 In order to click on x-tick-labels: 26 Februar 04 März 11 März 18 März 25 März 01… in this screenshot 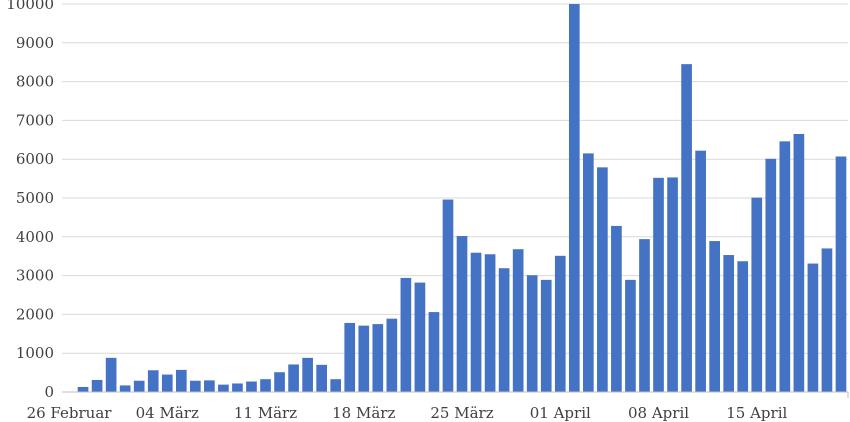, I will do `click(407, 413)`.